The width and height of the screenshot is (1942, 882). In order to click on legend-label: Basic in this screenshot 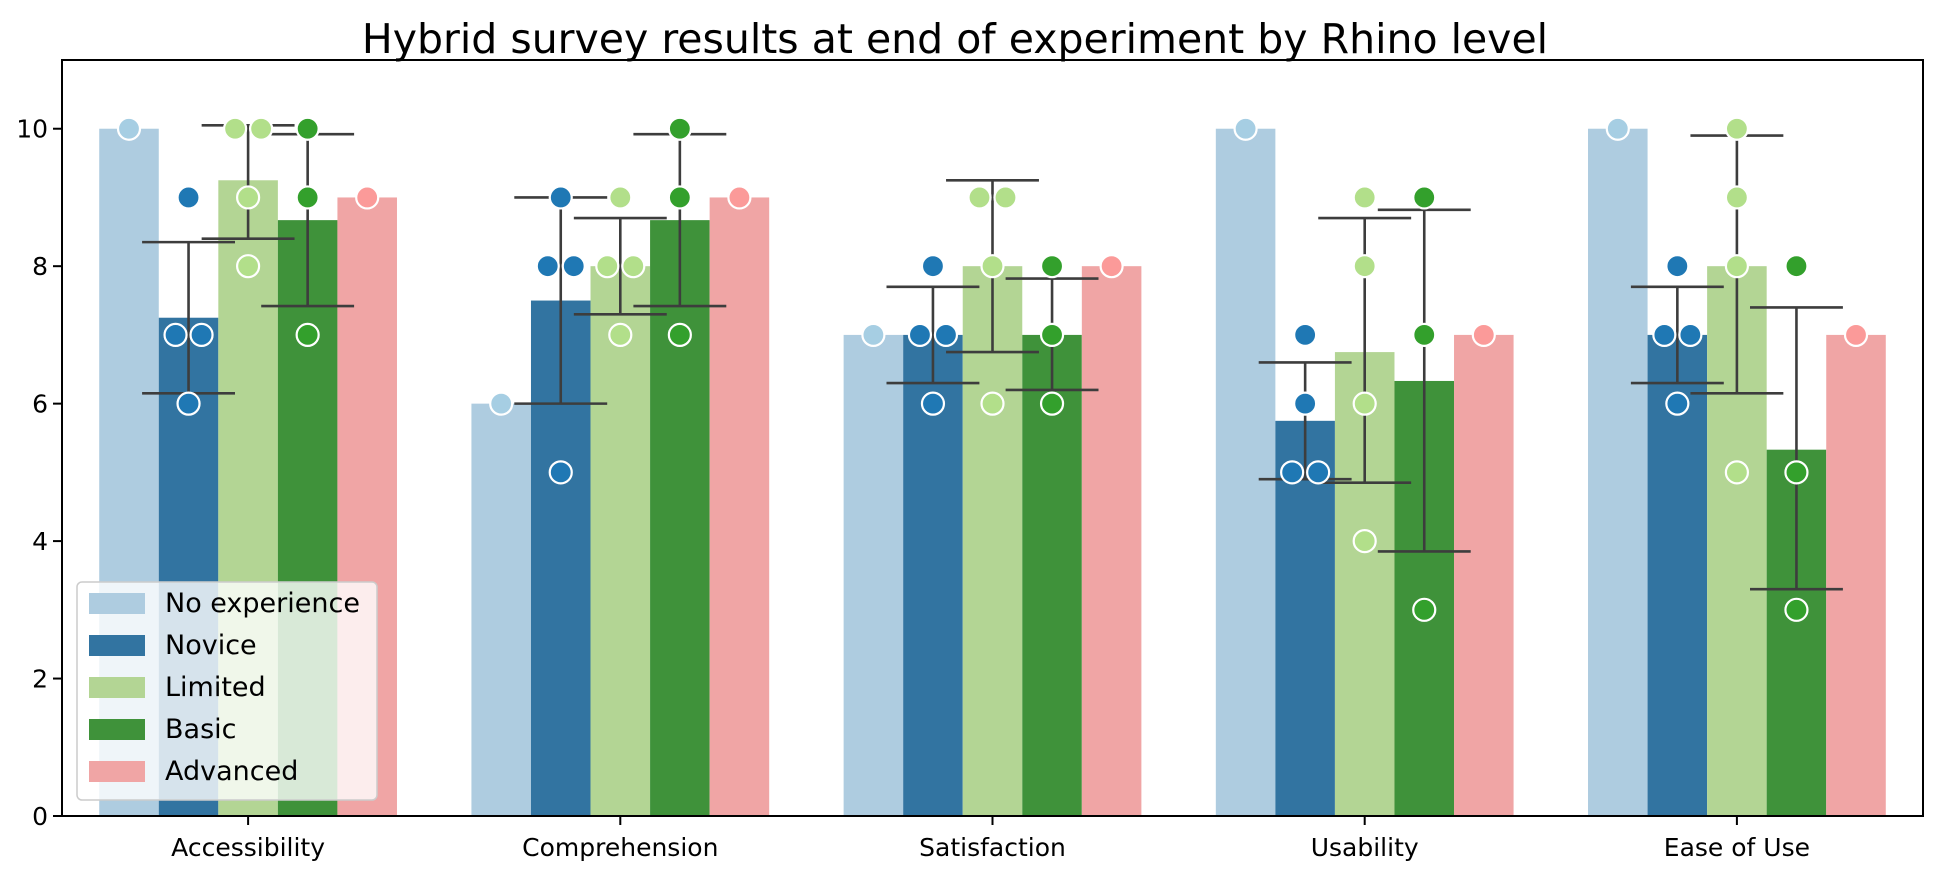, I will do `click(200, 729)`.